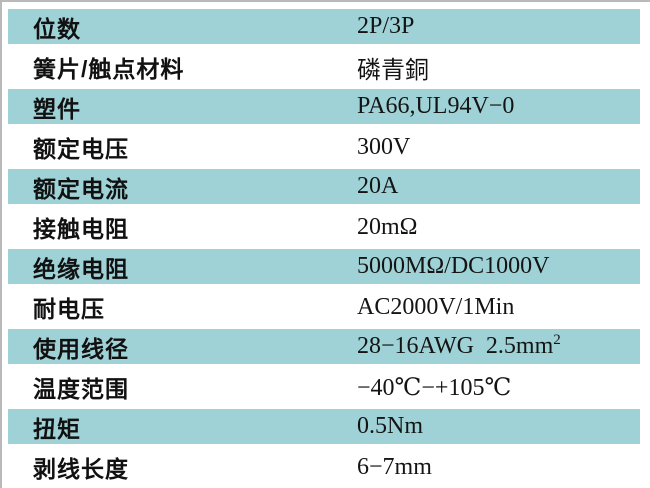 The width and height of the screenshot is (650, 488). What do you see at coordinates (324, 347) in the screenshot?
I see `table-row: 使用线径 28−16AWG 2.5mm2` at bounding box center [324, 347].